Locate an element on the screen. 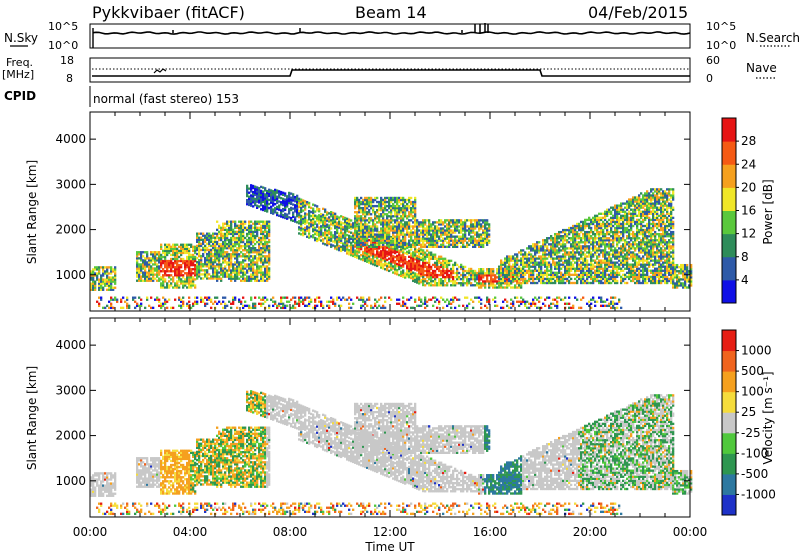 The image size is (800, 554). velocity-colorbar-tick: -100 is located at coordinates (754, 453).